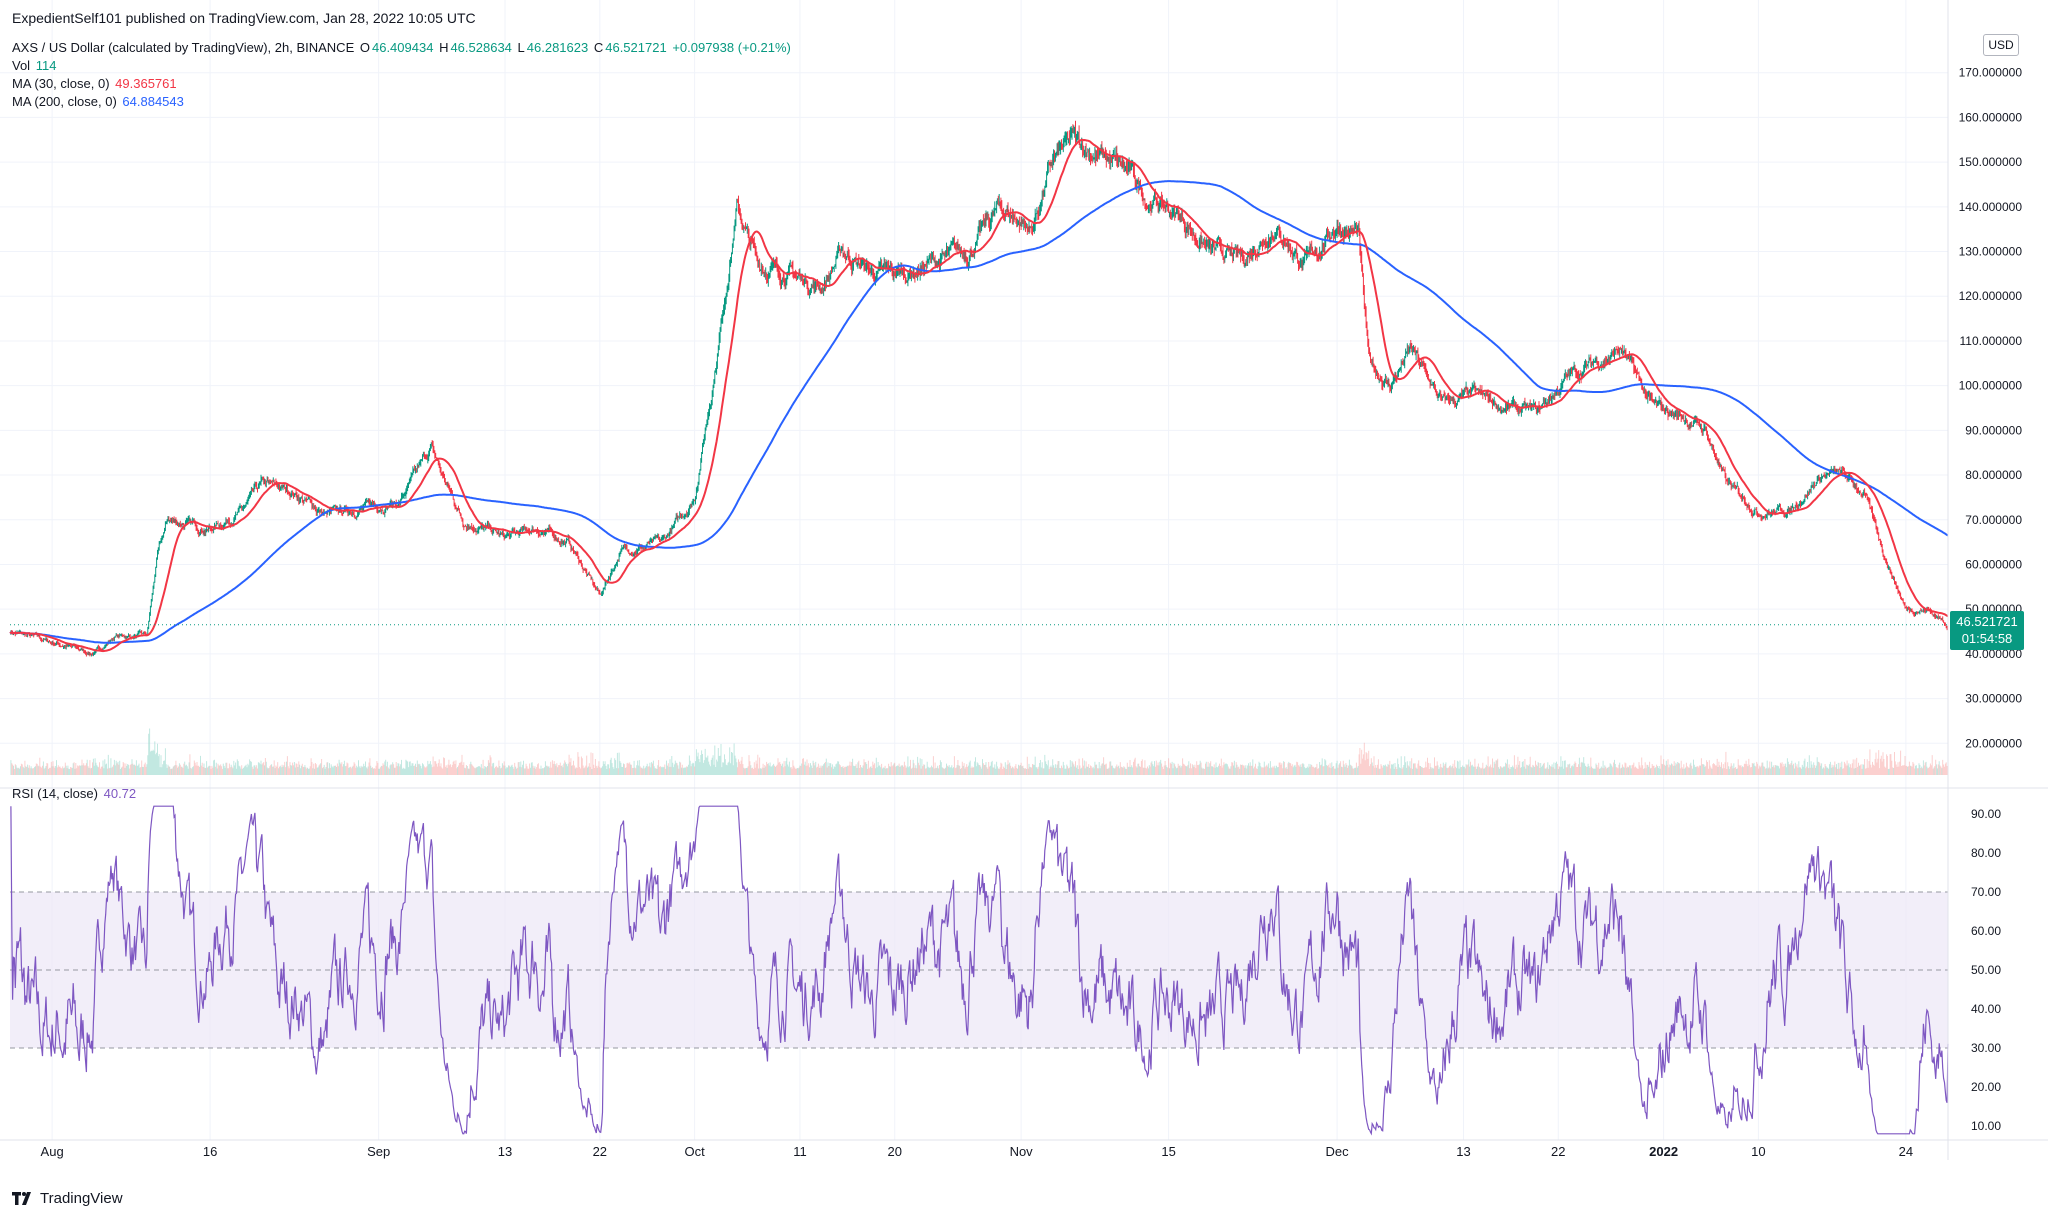 This screenshot has width=2048, height=1217. Describe the element at coordinates (1758, 1151) in the screenshot. I see `time-tick-label: 10` at that location.